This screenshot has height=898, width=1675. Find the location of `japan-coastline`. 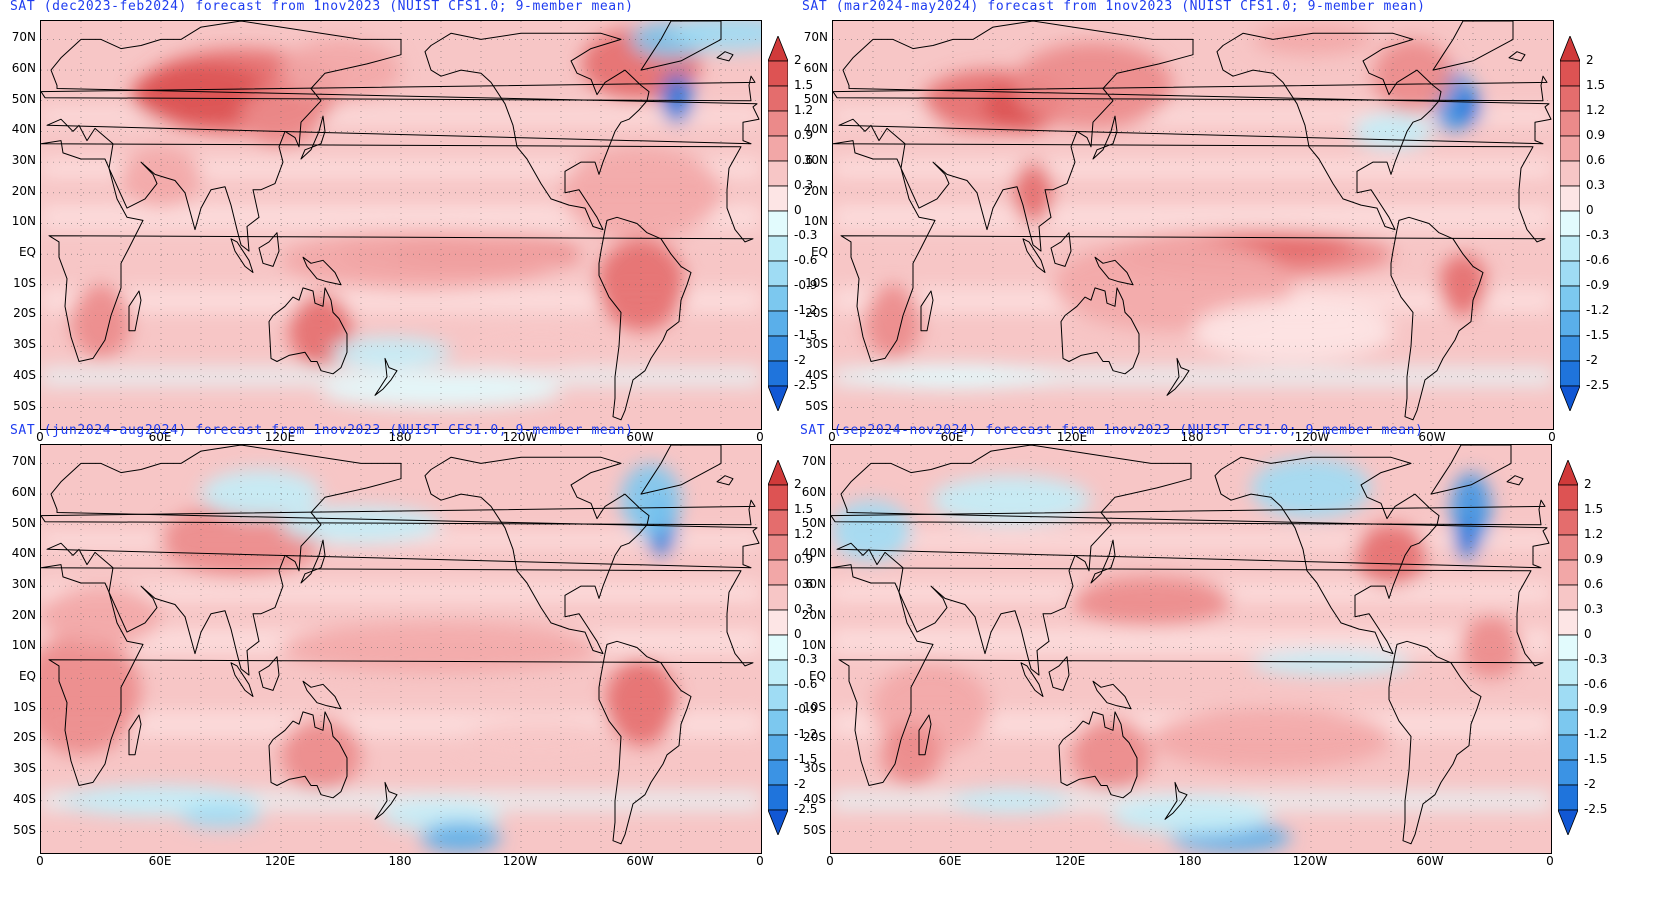

japan-coastline is located at coordinates (1105, 137).